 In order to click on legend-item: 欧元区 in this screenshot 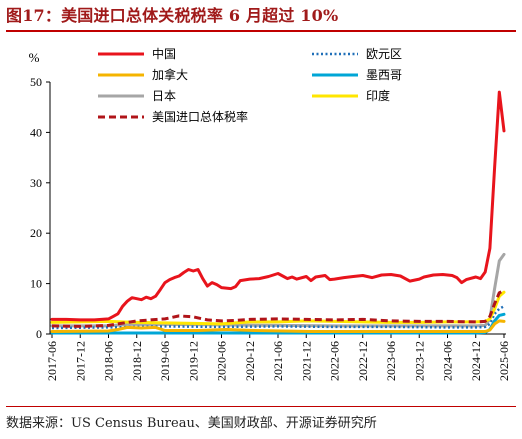, I will do `click(357, 54)`.